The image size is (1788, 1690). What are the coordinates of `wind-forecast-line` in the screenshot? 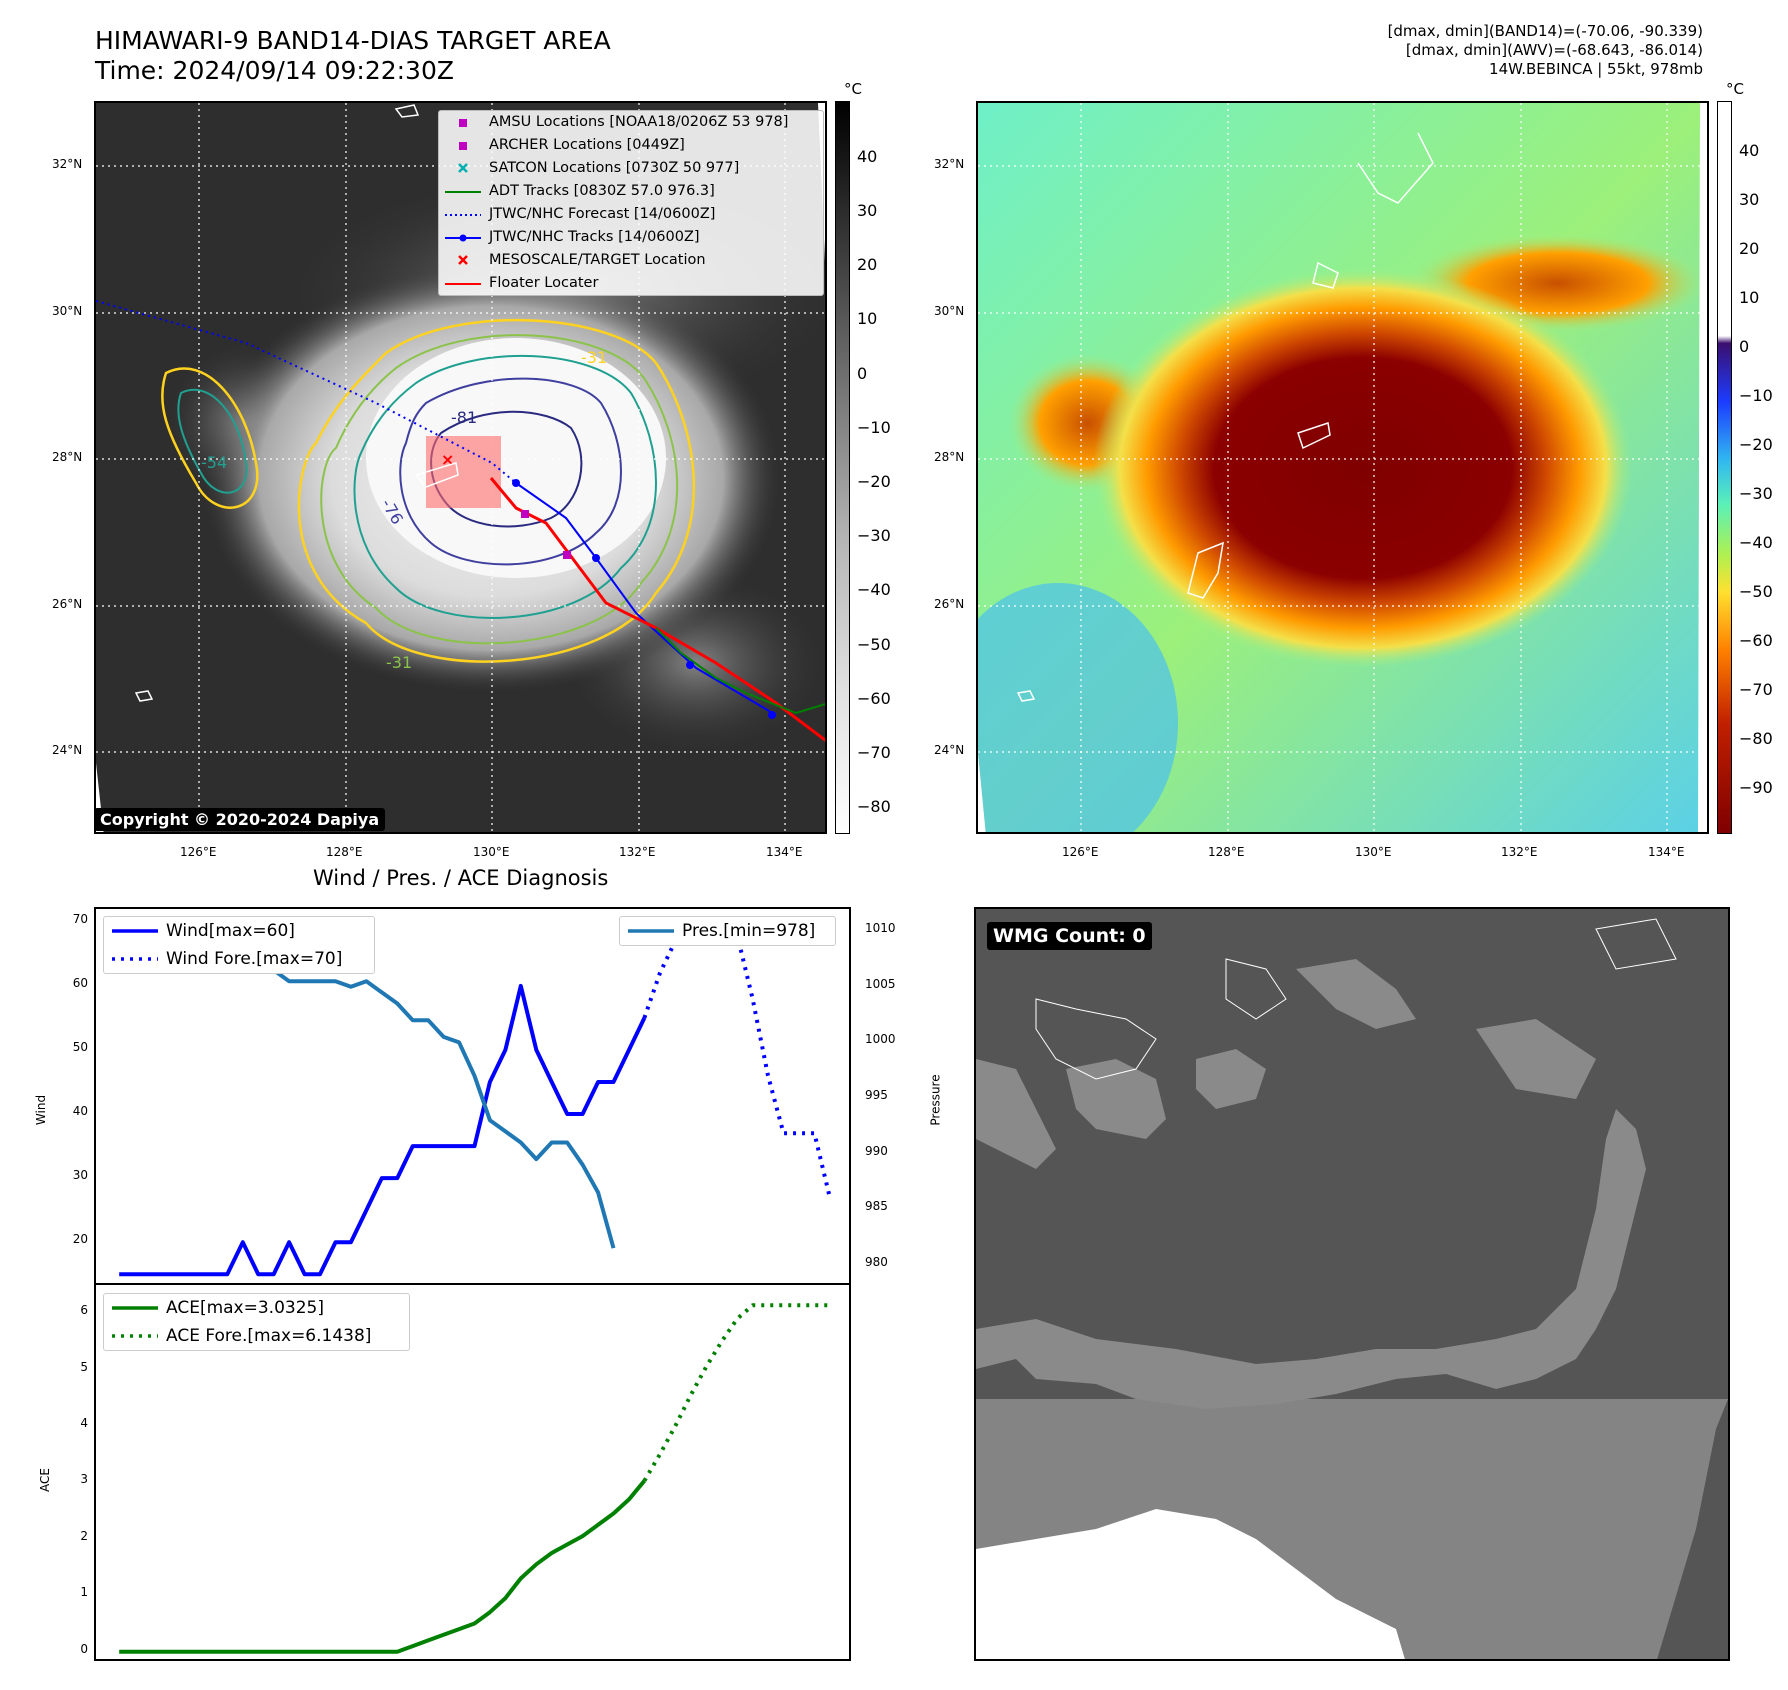 It's located at (737, 1058).